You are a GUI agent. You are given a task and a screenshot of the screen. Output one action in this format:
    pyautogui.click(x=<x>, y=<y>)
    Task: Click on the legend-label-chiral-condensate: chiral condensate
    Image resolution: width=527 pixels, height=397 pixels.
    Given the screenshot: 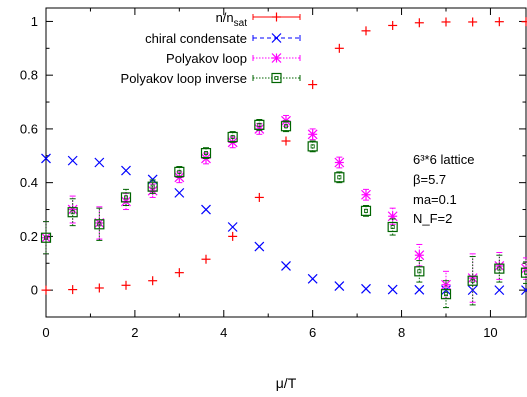 What is the action you would take?
    pyautogui.click(x=196, y=38)
    